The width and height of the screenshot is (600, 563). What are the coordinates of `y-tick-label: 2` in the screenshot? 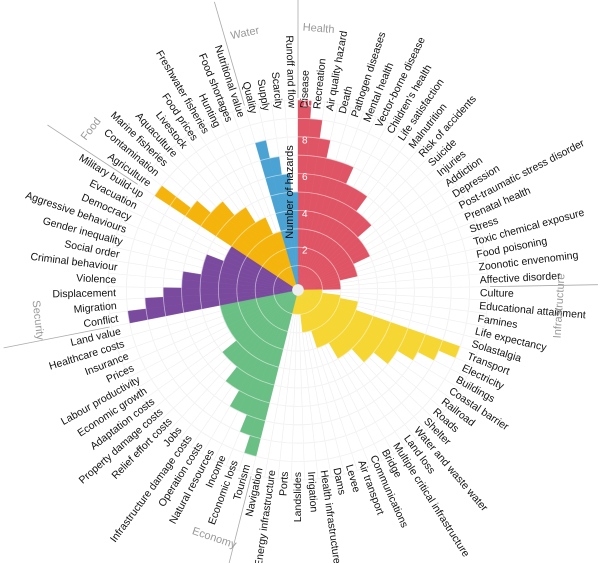 It's located at (305, 251).